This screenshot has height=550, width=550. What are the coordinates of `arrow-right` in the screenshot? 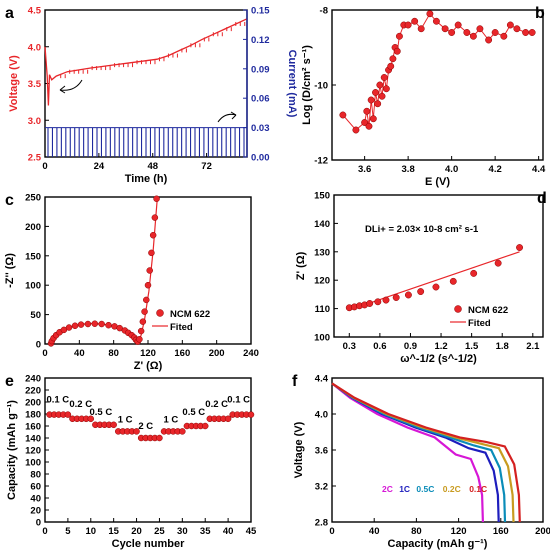 It's located at (227, 118).